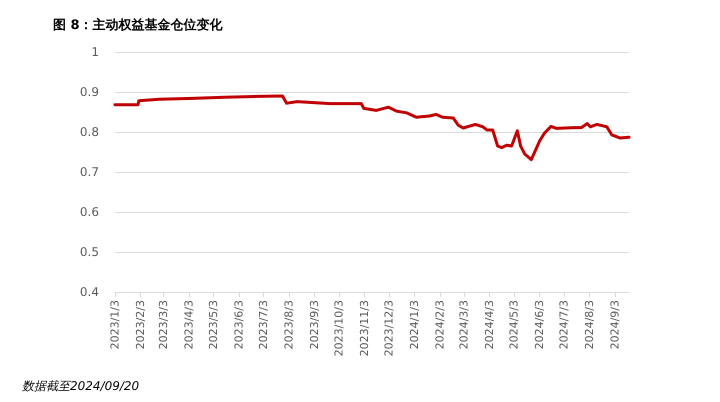 The image size is (720, 402). I want to click on x-tick-label: 2023/10/3, so click(339, 328).